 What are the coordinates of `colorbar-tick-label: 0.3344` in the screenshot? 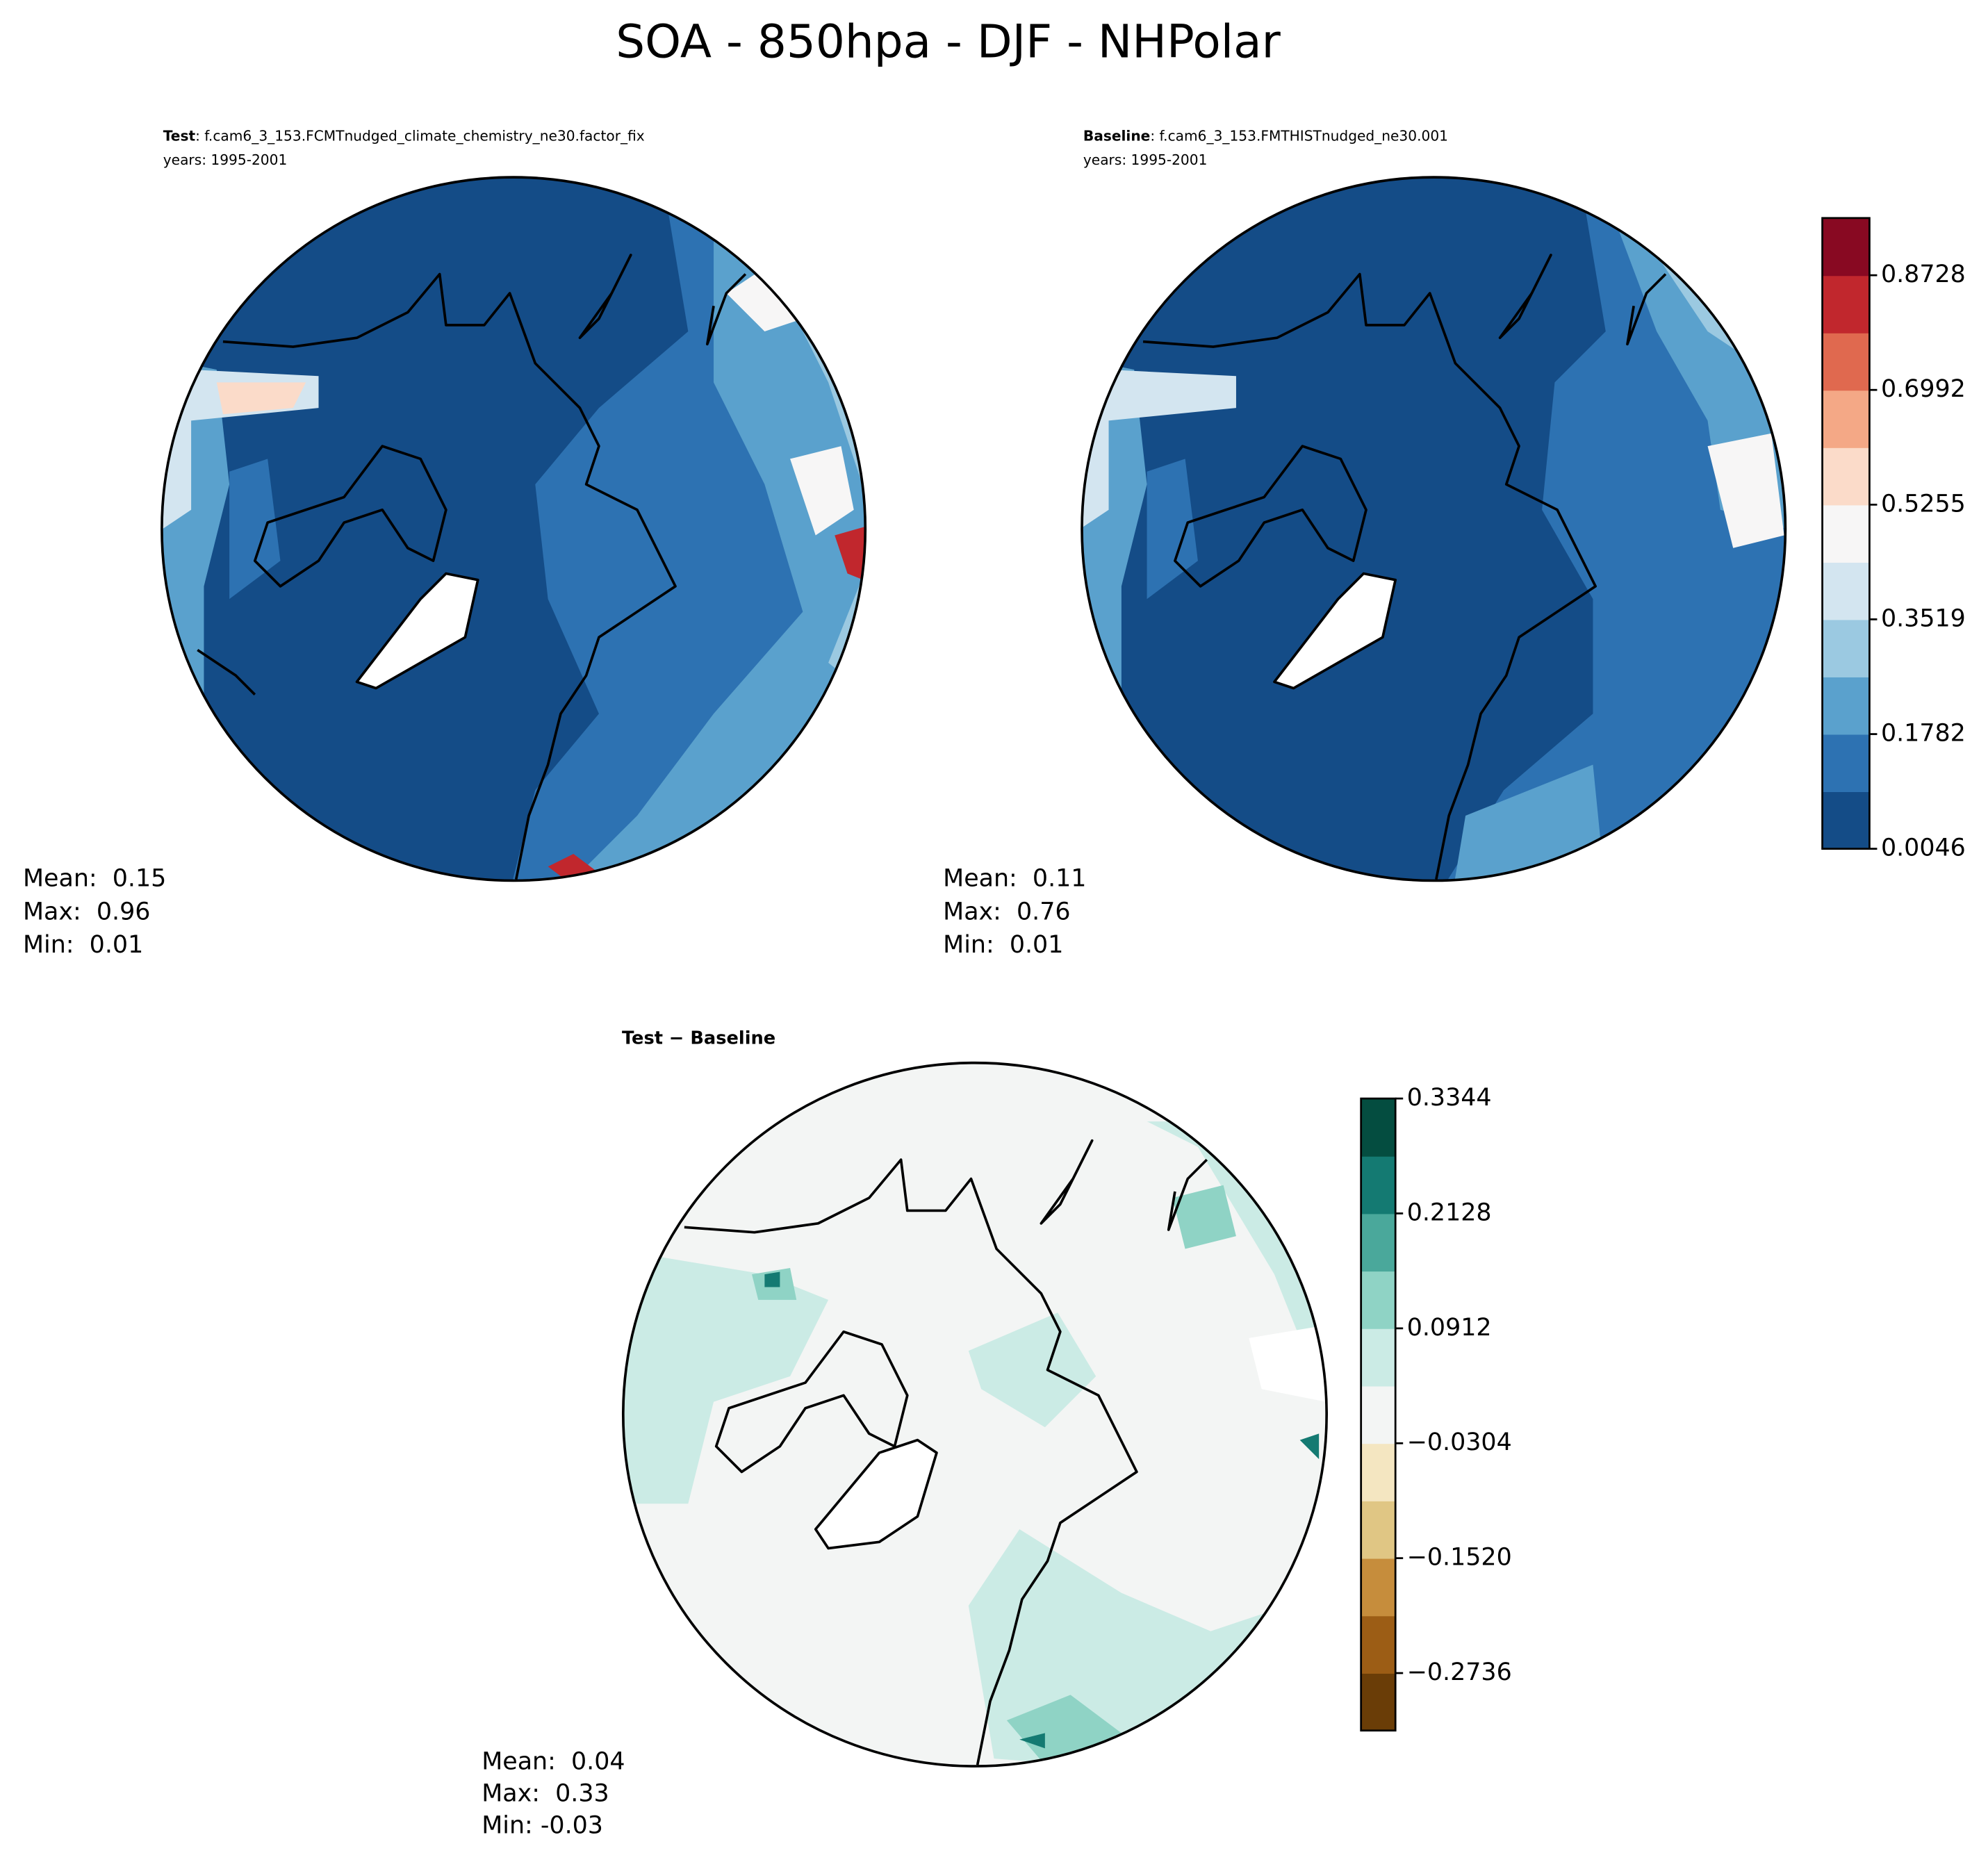 It's located at (1449, 1098).